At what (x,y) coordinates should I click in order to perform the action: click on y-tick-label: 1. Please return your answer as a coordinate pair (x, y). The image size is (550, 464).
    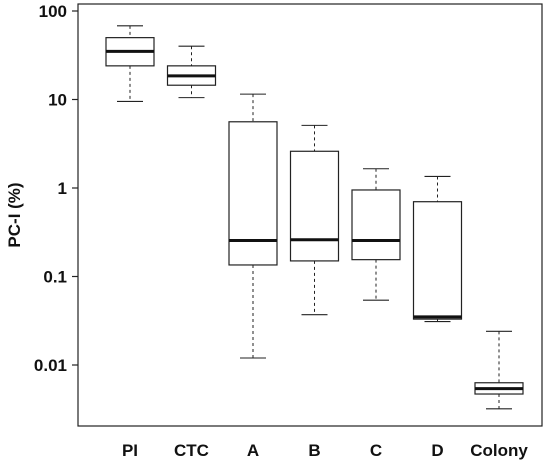
    Looking at the image, I should click on (62, 188).